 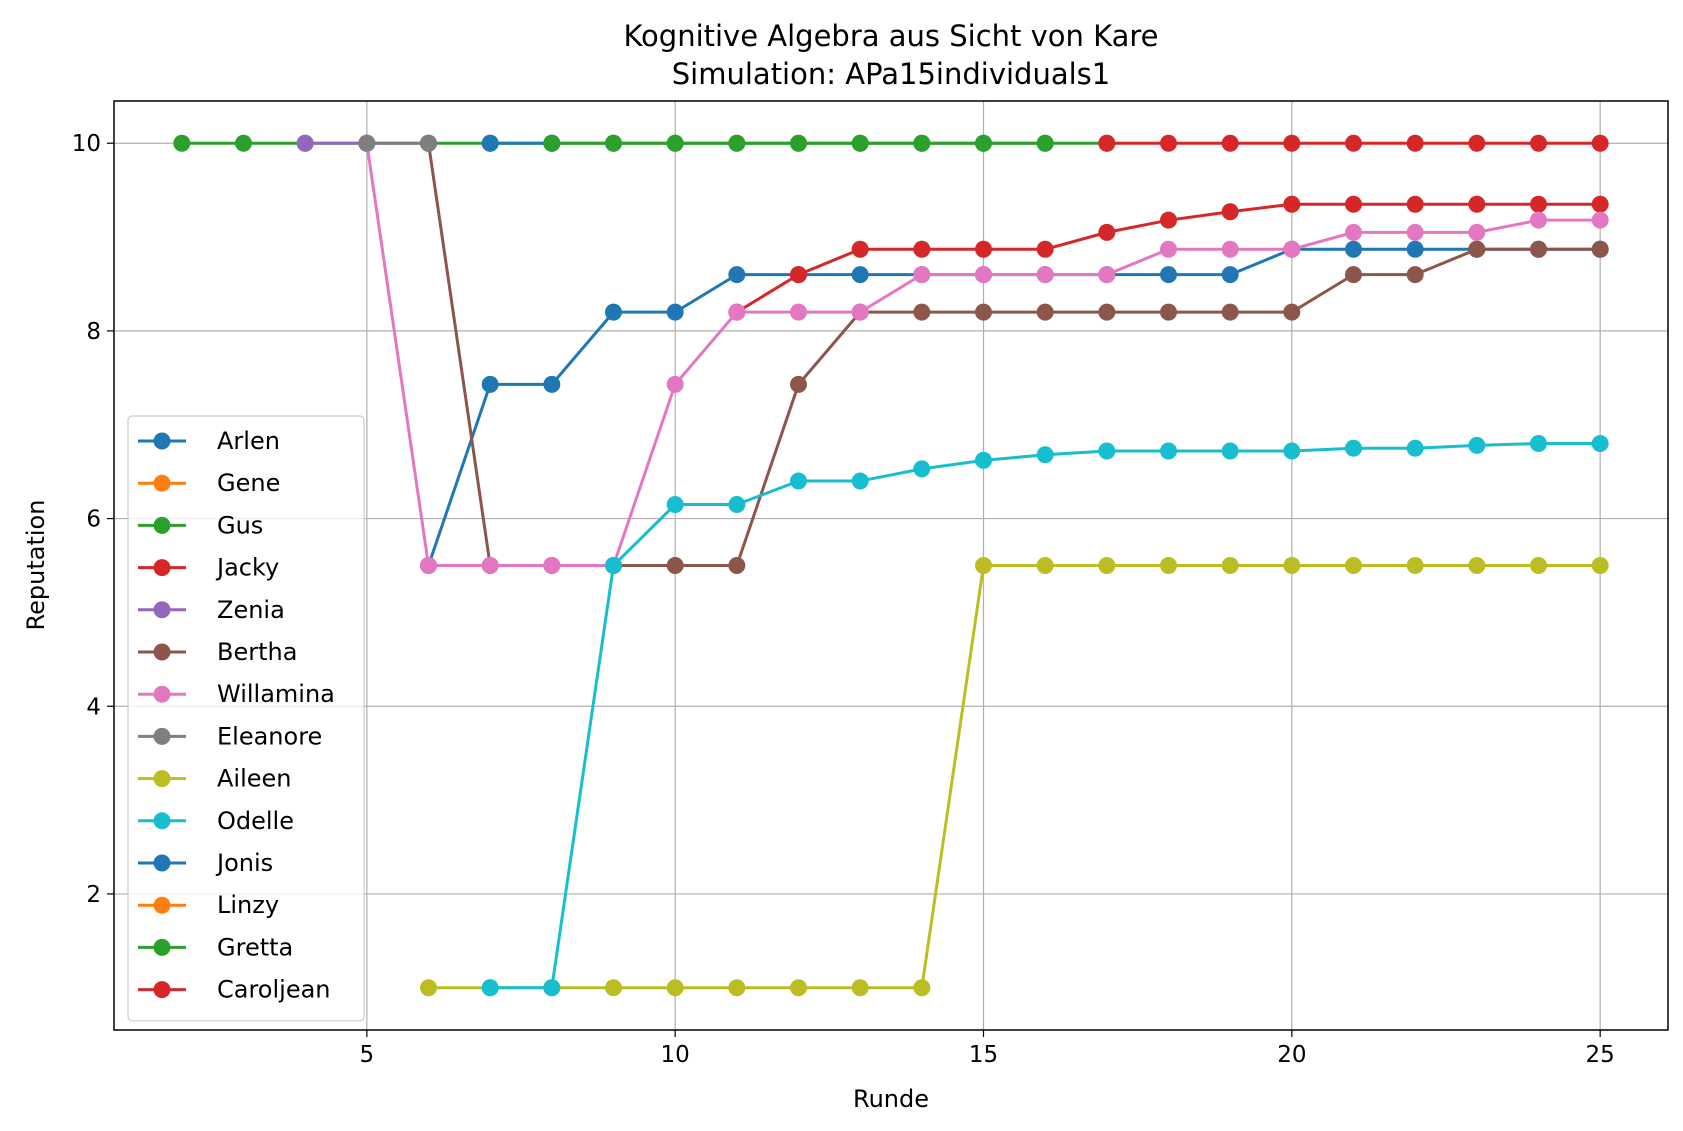 What do you see at coordinates (162, 694) in the screenshot?
I see `legend-marker-willamina` at bounding box center [162, 694].